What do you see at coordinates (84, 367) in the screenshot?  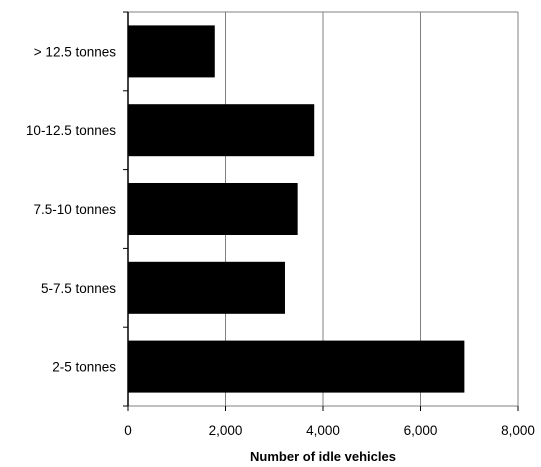 I see `category-label-4: 2-5 tonnes` at bounding box center [84, 367].